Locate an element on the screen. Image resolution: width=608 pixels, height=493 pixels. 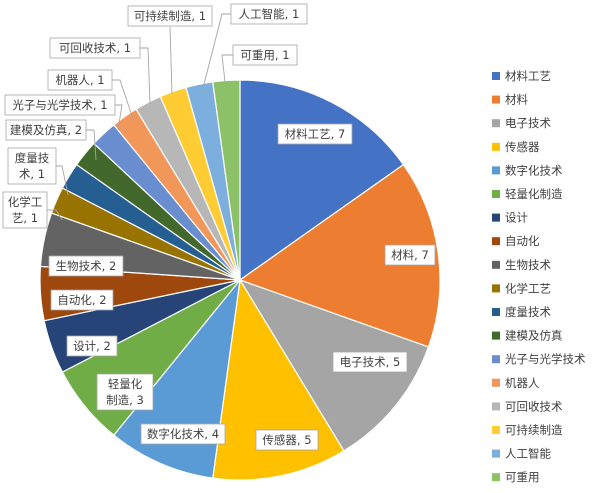
legend-item: 人工智能 is located at coordinates (521, 454).